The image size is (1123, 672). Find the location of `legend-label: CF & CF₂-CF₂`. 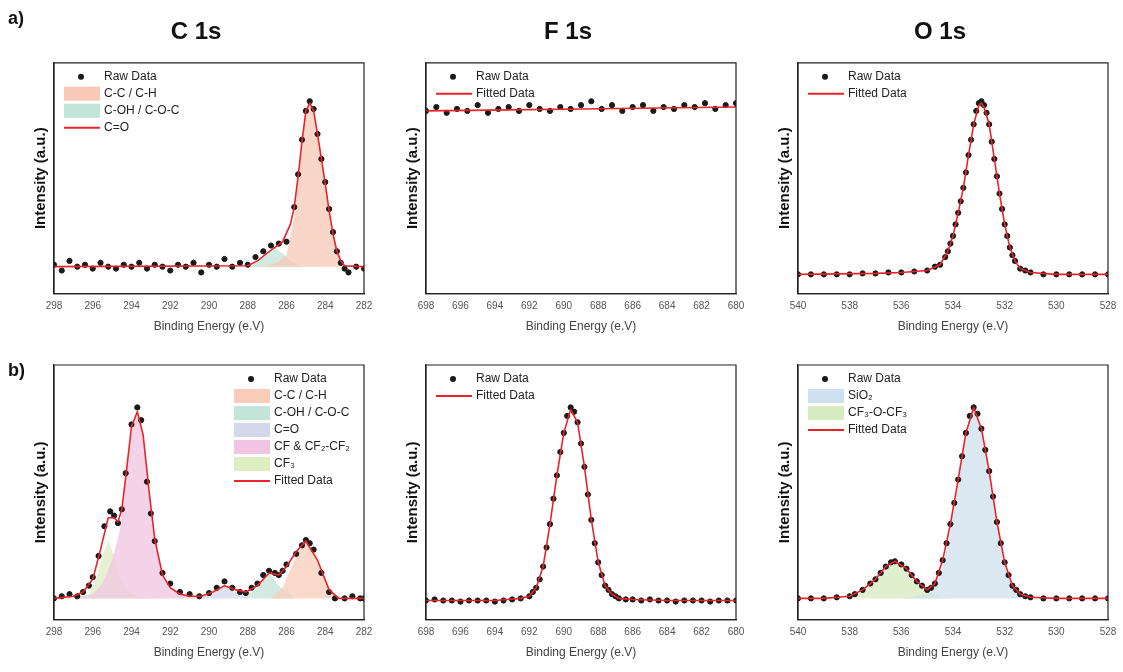

legend-label: CF & CF₂-CF₂ is located at coordinates (312, 446).